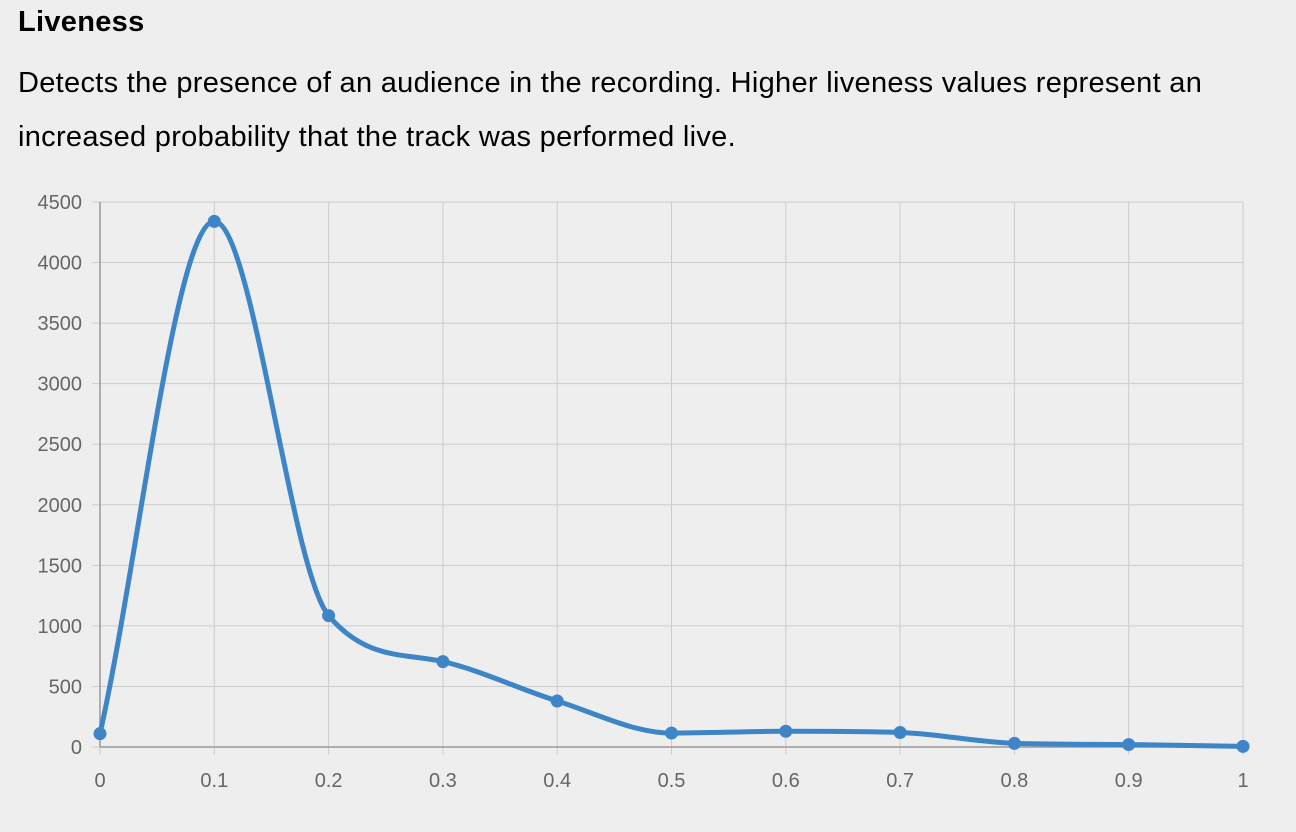 The image size is (1296, 832). I want to click on y-tick-label: 500, so click(65, 687).